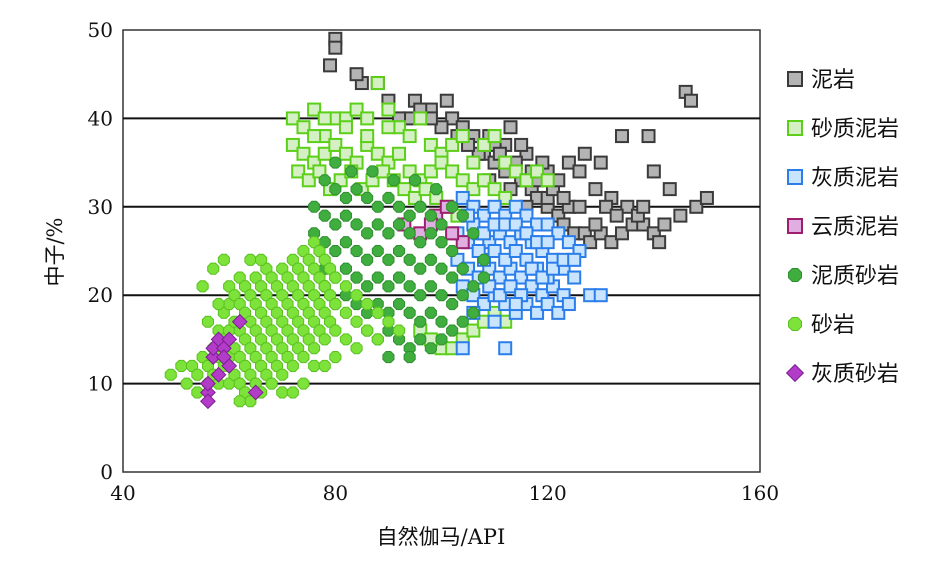 The height and width of the screenshot is (577, 945). I want to click on x-tick-label: 40, so click(122, 493).